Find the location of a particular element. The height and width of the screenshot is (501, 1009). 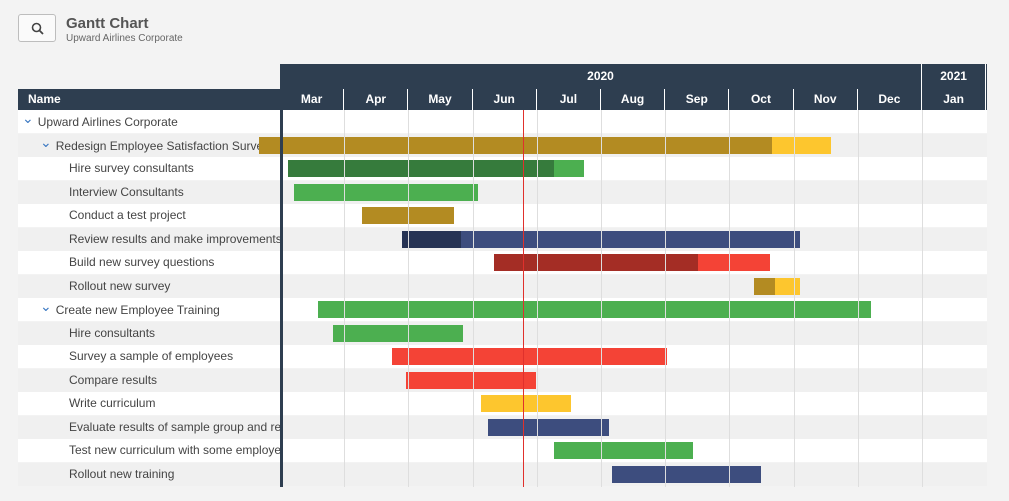

task-row: Review results and make improvements is located at coordinates (502, 239).